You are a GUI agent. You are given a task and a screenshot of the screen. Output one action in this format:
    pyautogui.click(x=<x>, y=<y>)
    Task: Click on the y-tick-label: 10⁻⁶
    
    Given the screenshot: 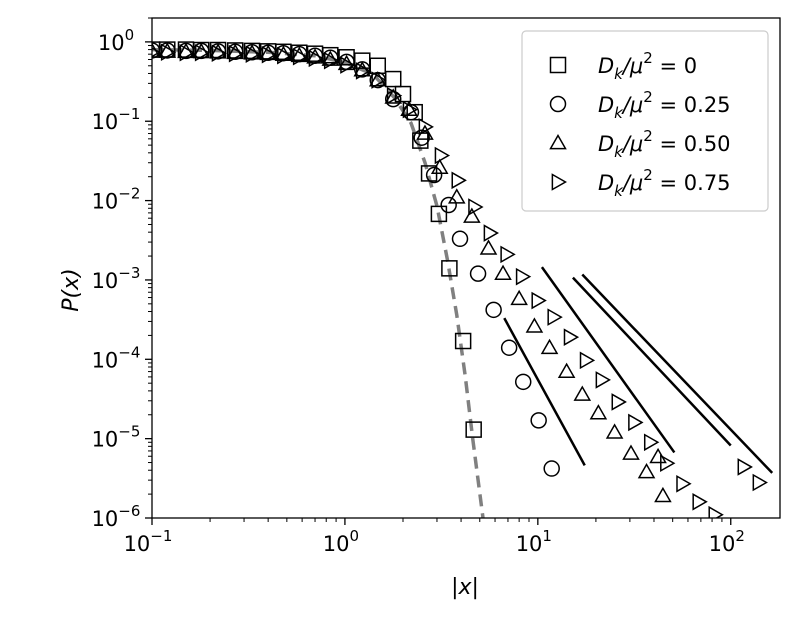 What is the action you would take?
    pyautogui.click(x=116, y=516)
    